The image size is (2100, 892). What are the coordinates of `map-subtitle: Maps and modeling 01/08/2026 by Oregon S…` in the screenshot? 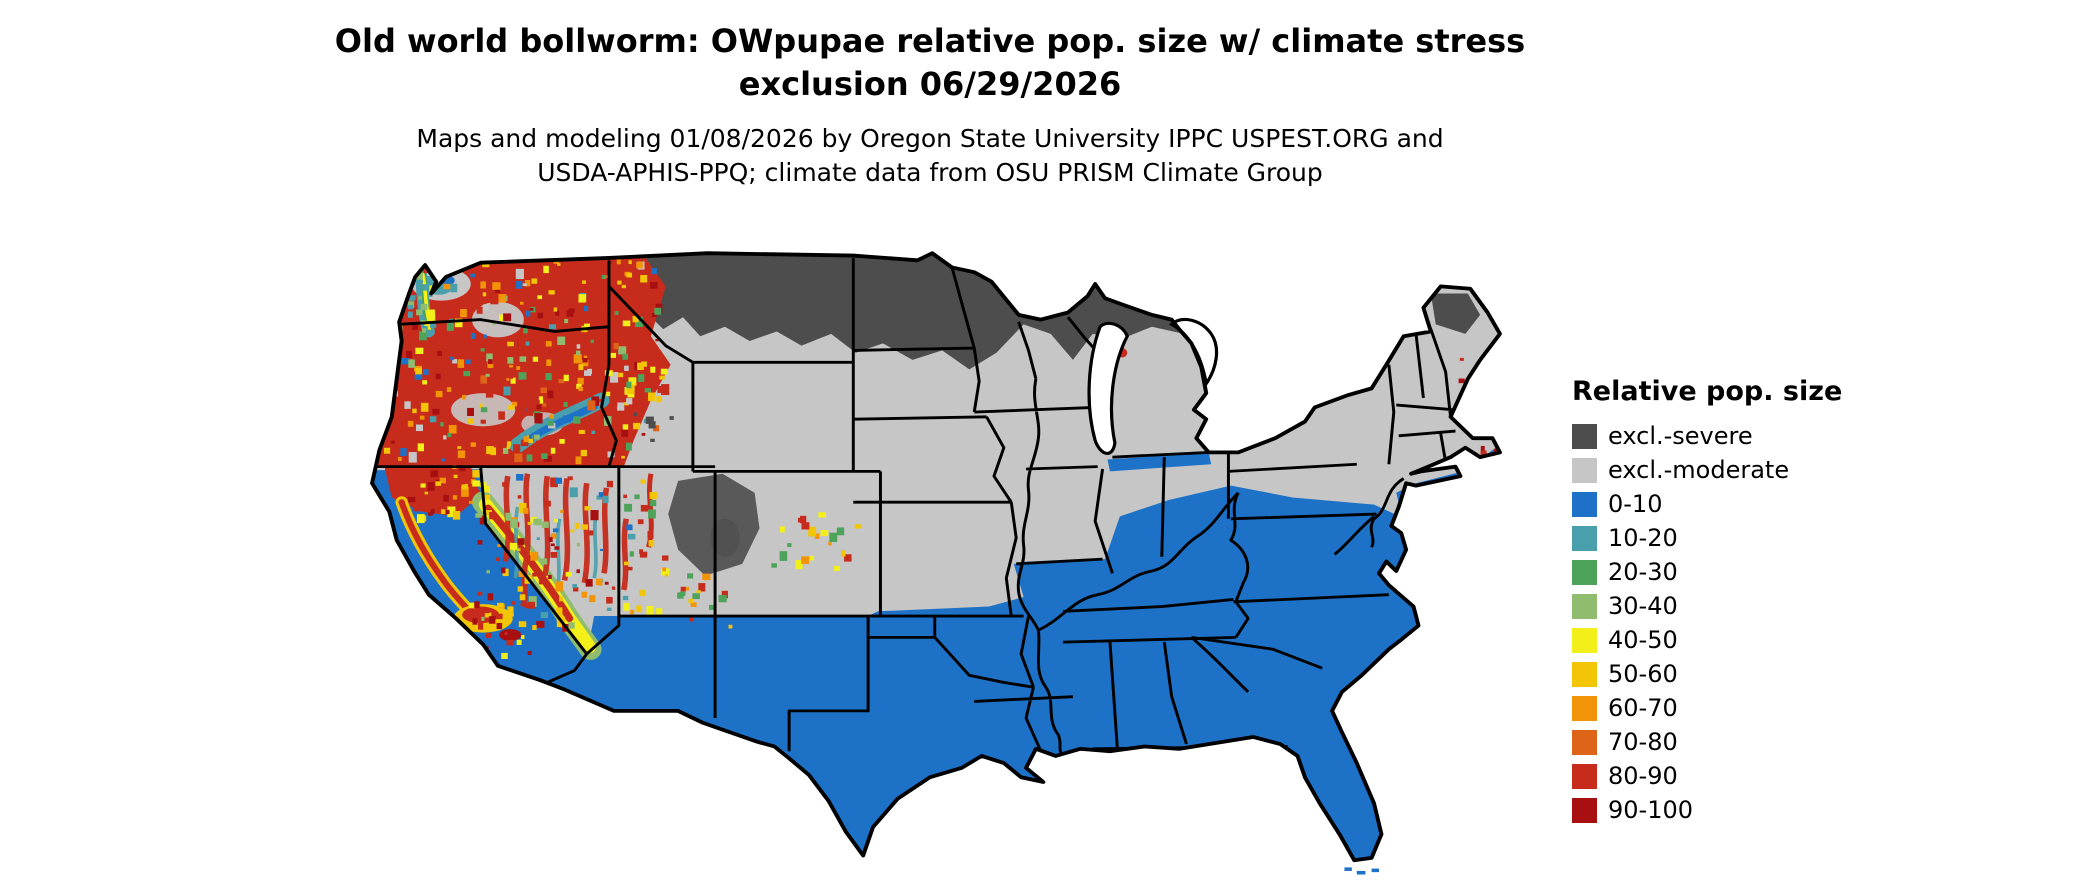 It's located at (930, 156).